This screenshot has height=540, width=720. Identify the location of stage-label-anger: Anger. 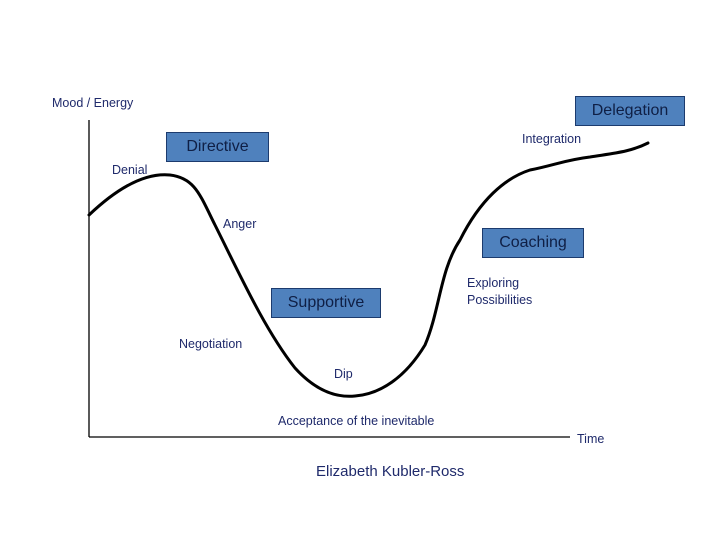
(240, 224).